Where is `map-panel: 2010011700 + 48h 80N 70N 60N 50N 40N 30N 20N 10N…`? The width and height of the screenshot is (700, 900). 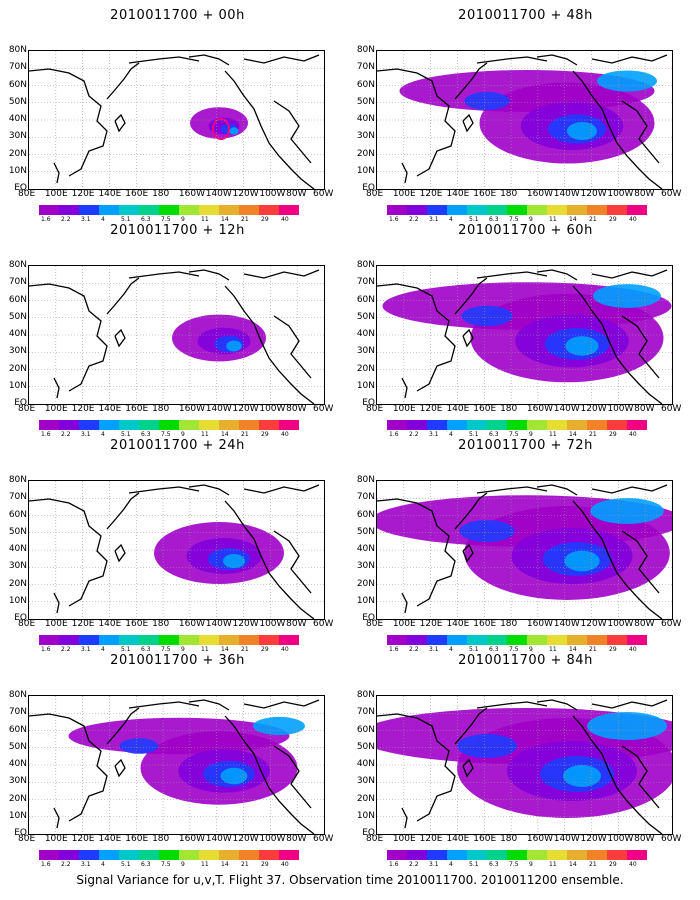
map-panel: 2010011700 + 48h 80N 70N 60N 50N 40N 30N 20N 10N… is located at coordinates (525, 115).